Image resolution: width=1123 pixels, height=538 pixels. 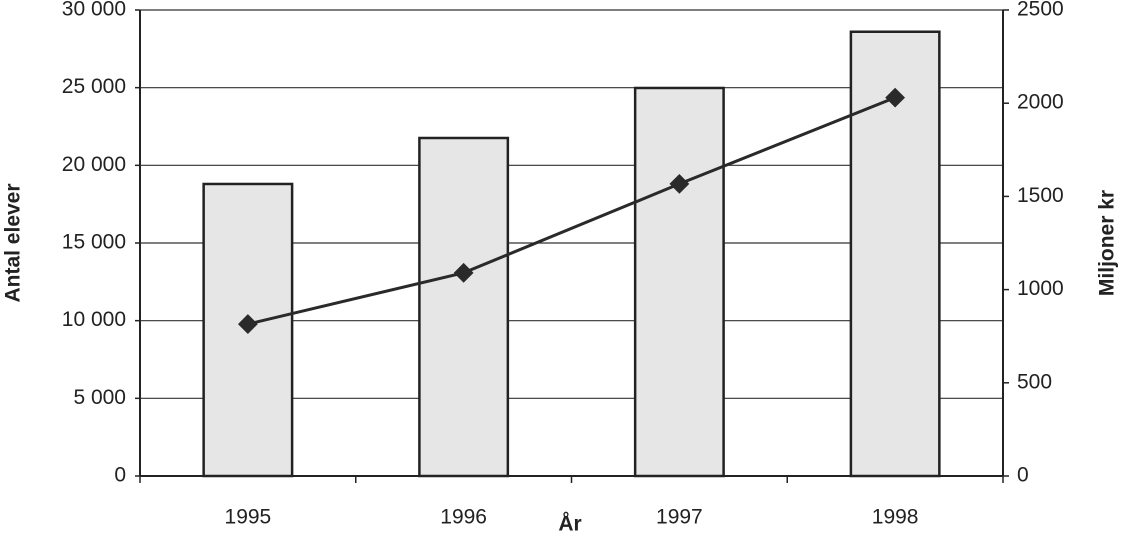 What do you see at coordinates (1040, 10) in the screenshot?
I see `y2-tick-label: 2500` at bounding box center [1040, 10].